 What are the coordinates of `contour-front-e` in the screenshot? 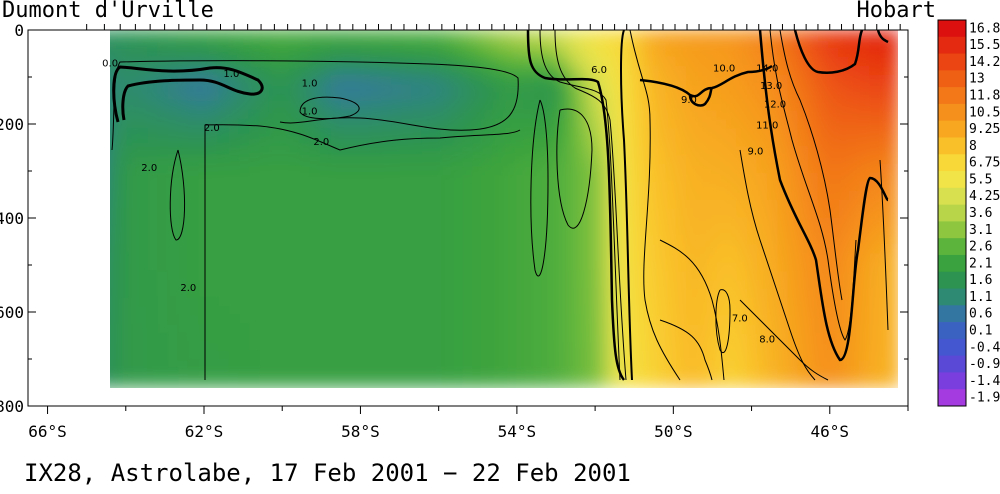 It's located at (574, 168).